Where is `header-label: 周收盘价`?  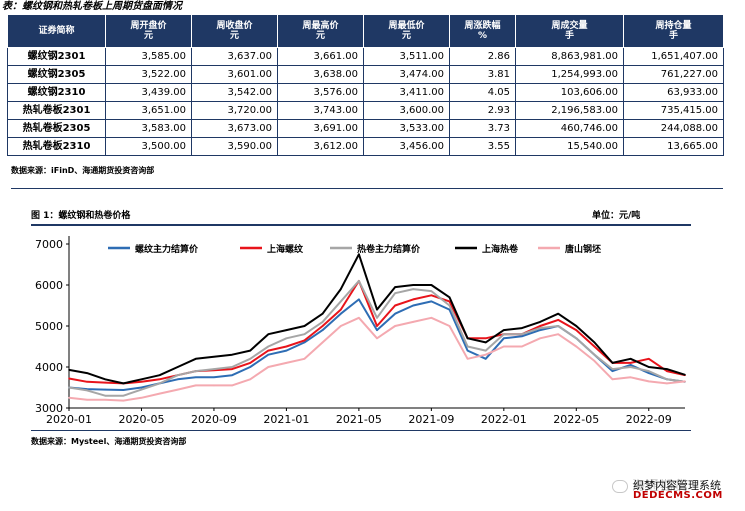
header-label: 周收盘价 is located at coordinates (234, 26).